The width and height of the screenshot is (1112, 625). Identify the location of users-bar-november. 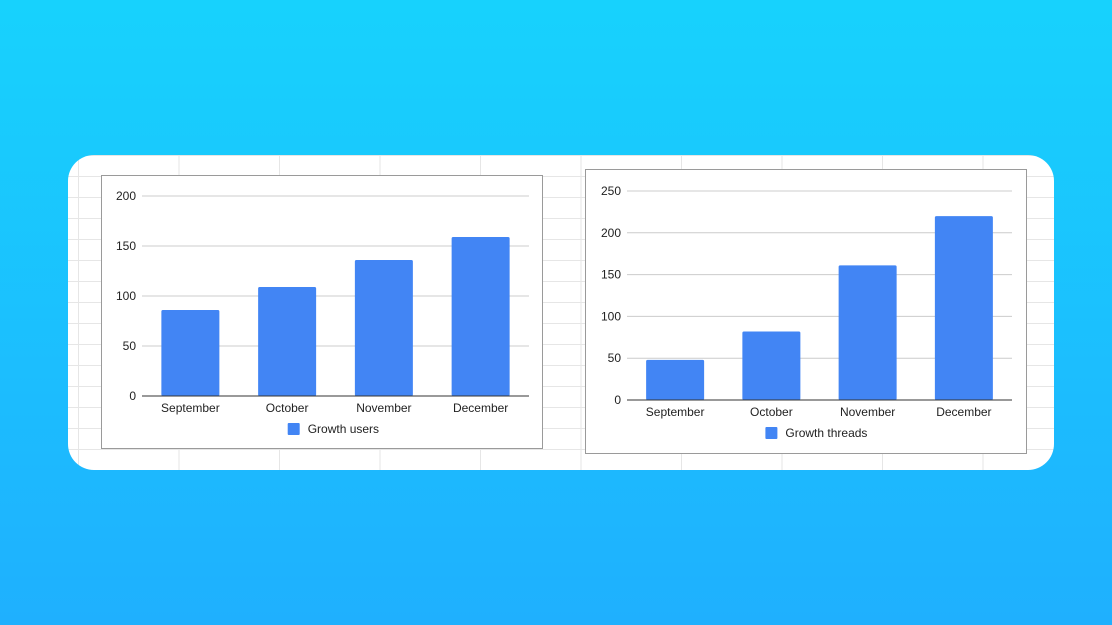
(383, 328).